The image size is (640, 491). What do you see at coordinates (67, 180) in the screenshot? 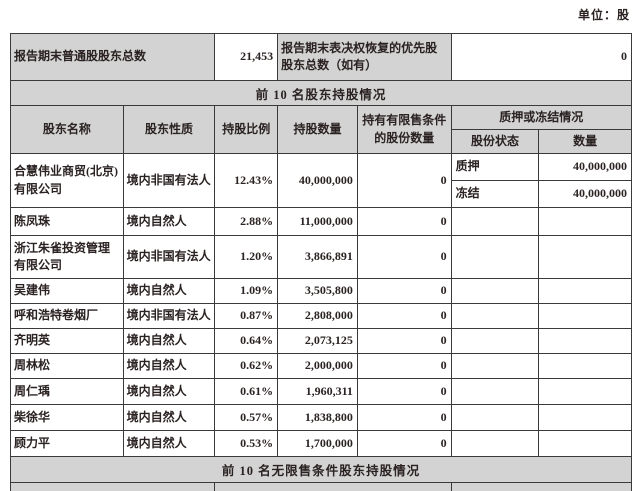
I see `shareholder-name-cell: 合慧伟业商贸(北京)有限公司` at bounding box center [67, 180].